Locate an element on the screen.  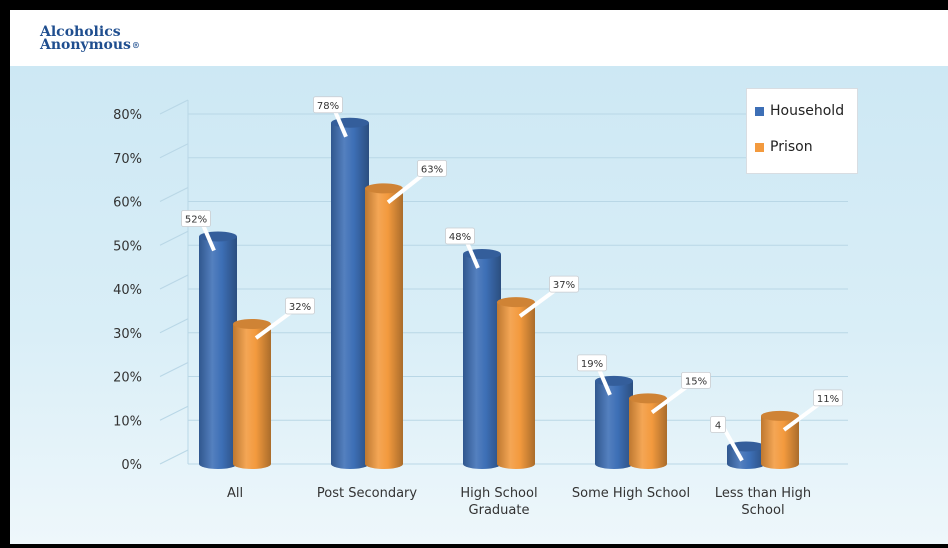
legend-swatch-prison is located at coordinates (759, 147).